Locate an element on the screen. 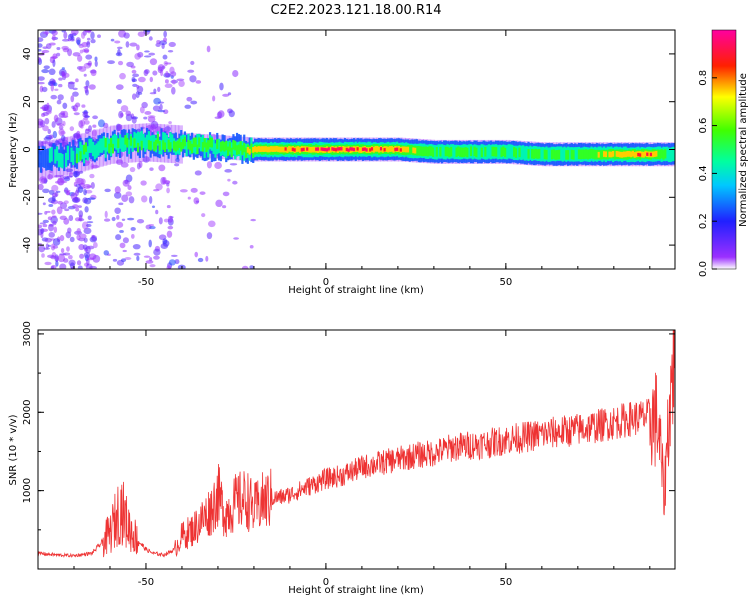 The image size is (750, 600). spectral-halo-cell is located at coordinates (677, 154).